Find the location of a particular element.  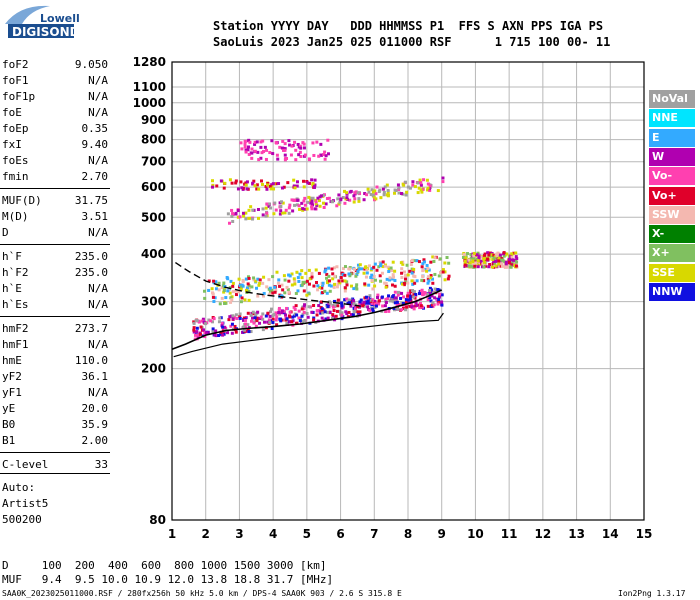

legend-item-w: W is located at coordinates (672, 156).